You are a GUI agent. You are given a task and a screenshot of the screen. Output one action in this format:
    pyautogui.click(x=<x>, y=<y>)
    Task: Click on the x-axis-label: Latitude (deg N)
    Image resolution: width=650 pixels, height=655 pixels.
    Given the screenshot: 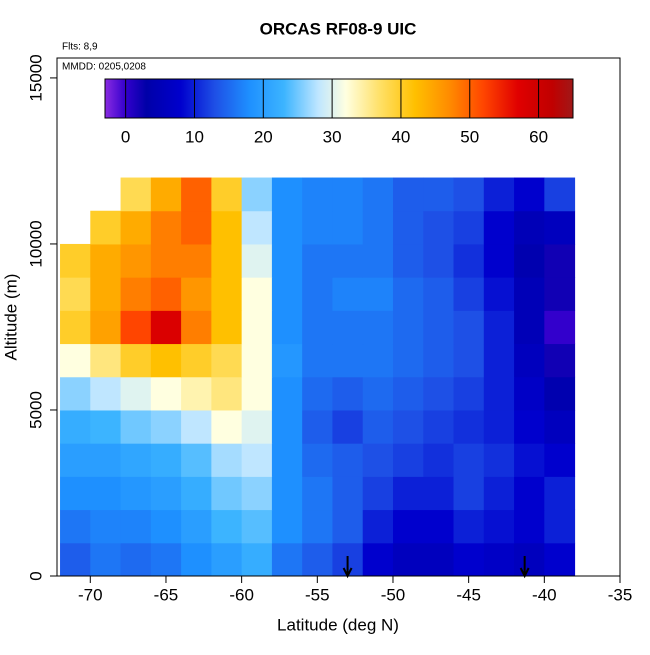 What is the action you would take?
    pyautogui.click(x=338, y=624)
    